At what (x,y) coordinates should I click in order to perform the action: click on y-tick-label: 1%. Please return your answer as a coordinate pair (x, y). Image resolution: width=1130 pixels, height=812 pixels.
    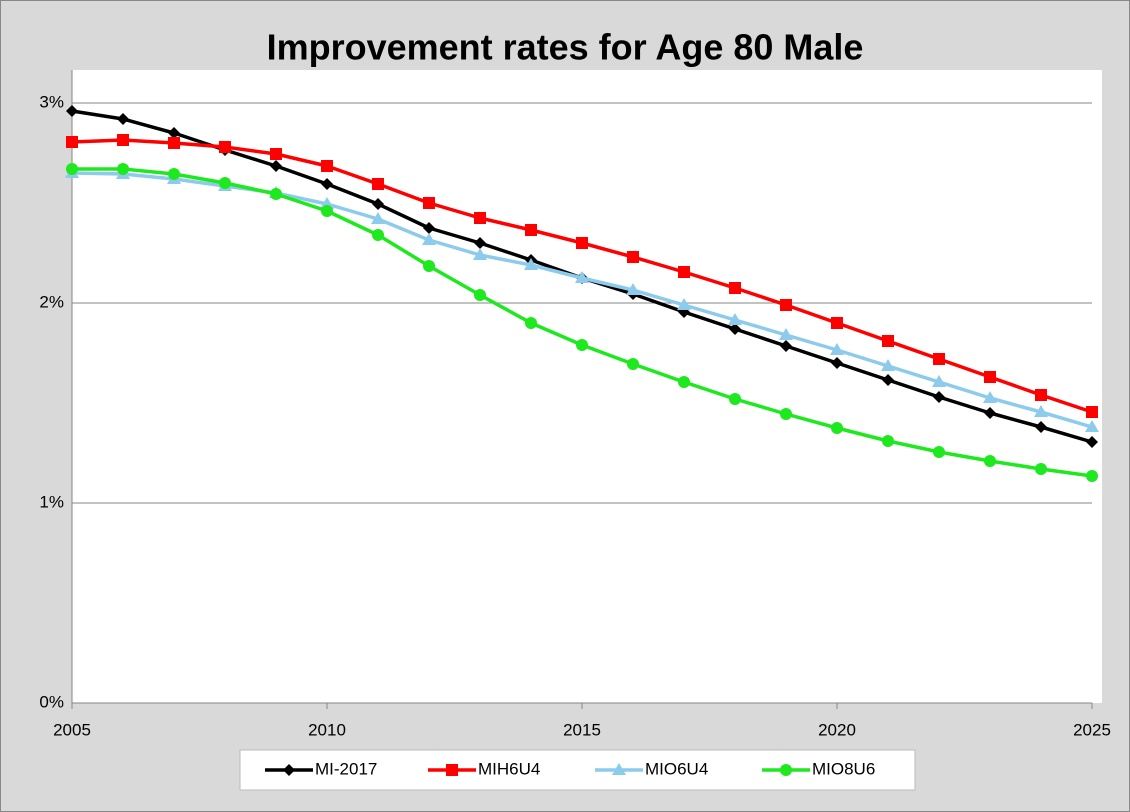
    Looking at the image, I should click on (51, 501).